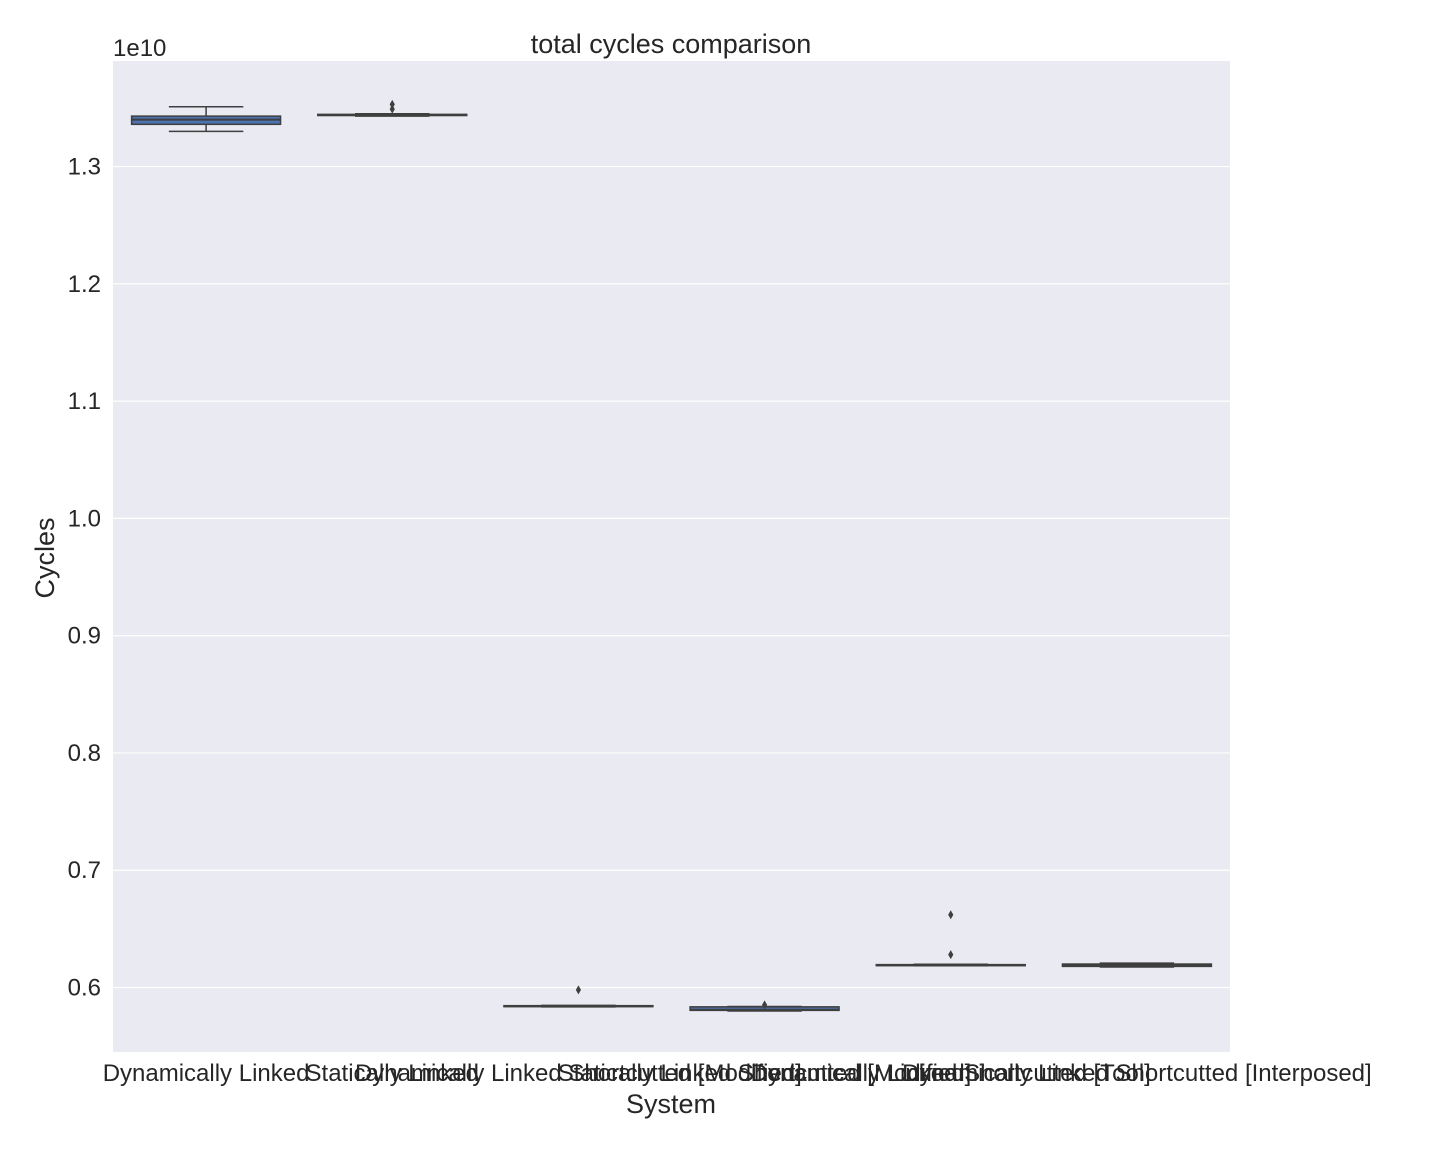 This screenshot has height=1152, width=1440. I want to click on y-tick-label: 1.0, so click(84, 518).